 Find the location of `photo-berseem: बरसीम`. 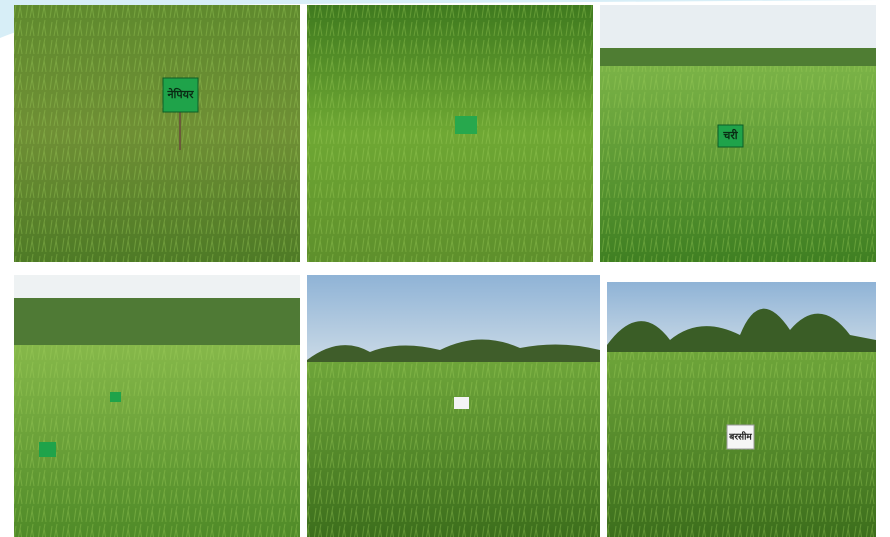

photo-berseem: बरसीम is located at coordinates (741, 409).